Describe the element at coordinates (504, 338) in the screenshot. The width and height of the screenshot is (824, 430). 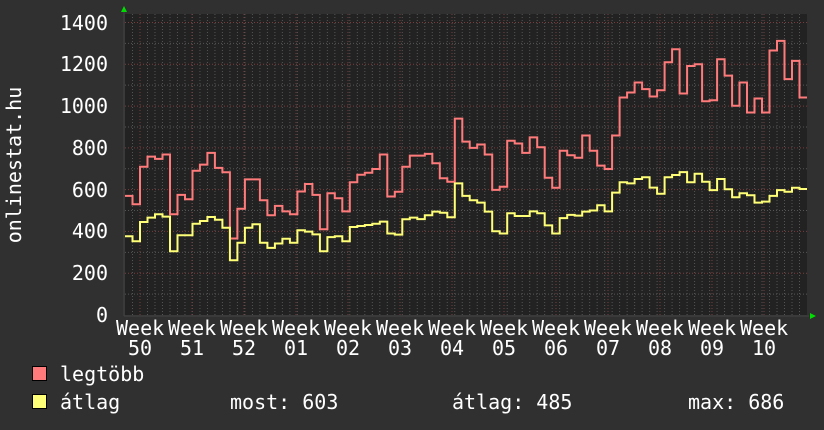
I see `x-tick-label: Week 05` at that location.